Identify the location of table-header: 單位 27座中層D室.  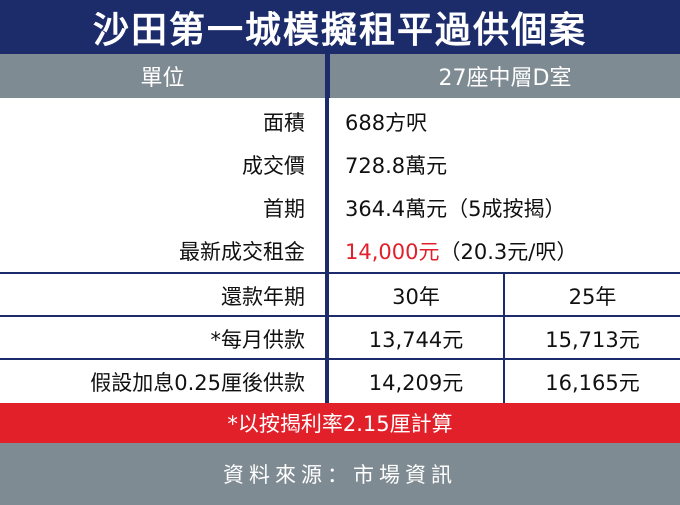
(340, 76).